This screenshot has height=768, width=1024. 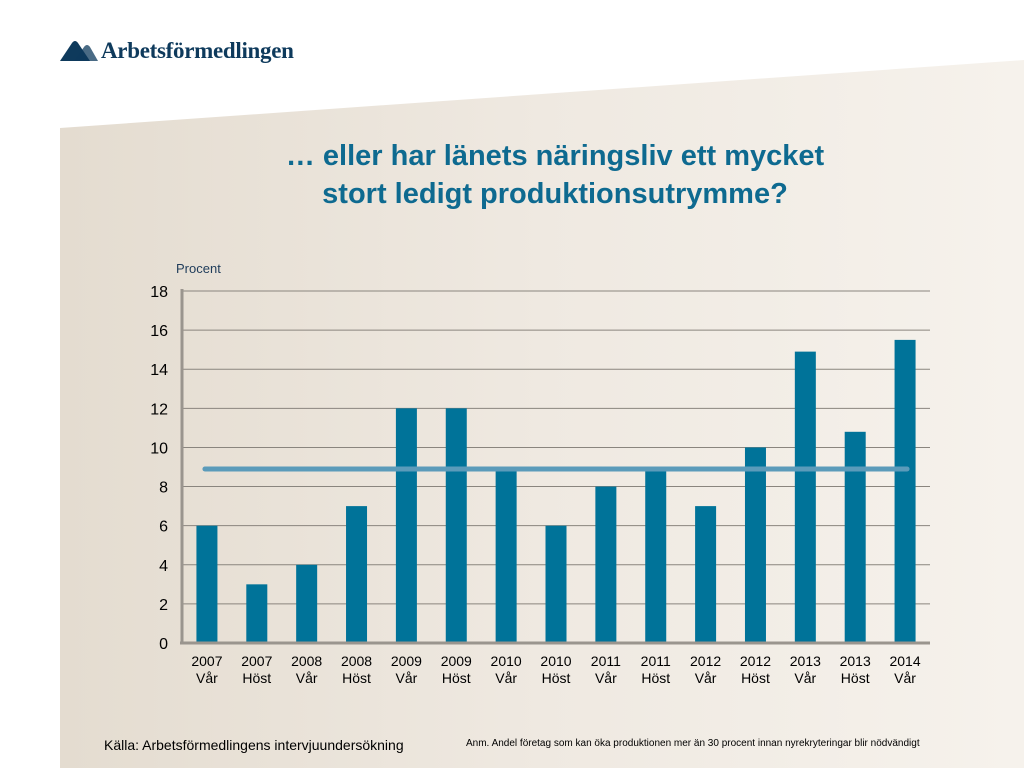 I want to click on y-axis-label: Procent, so click(x=198, y=268).